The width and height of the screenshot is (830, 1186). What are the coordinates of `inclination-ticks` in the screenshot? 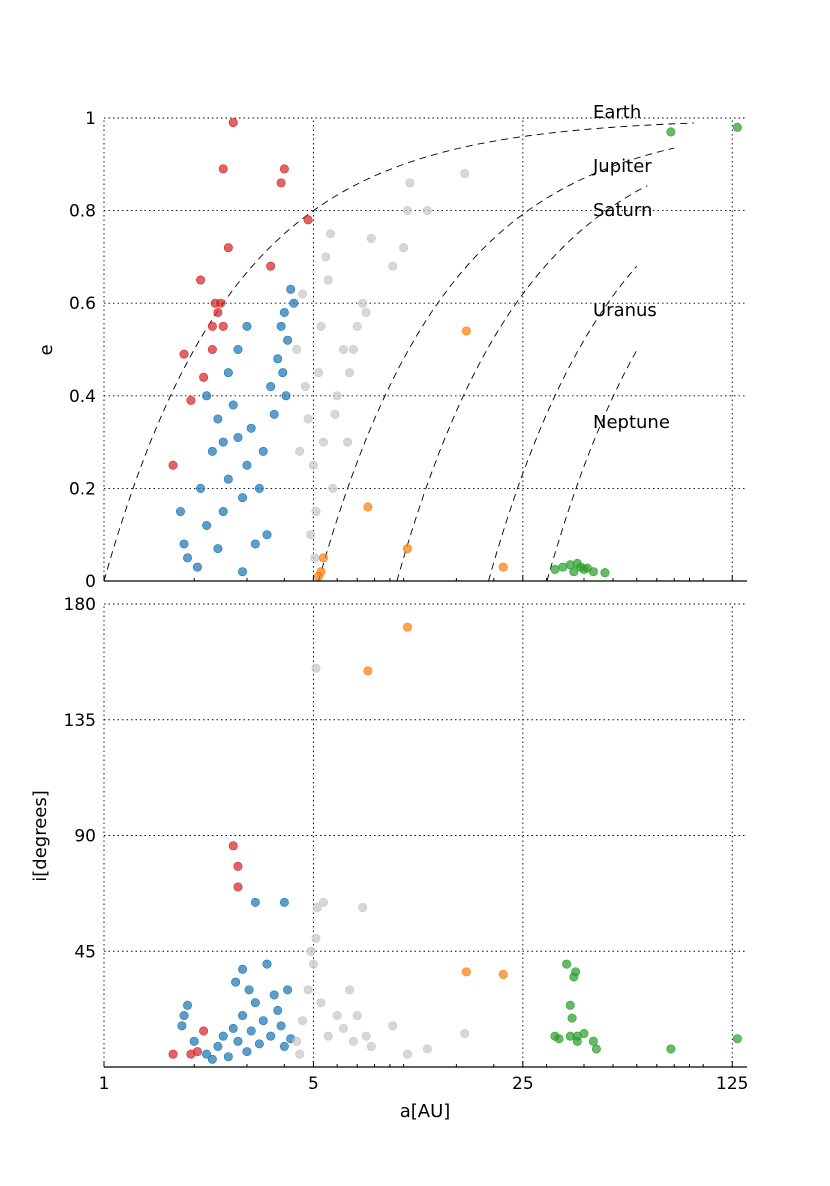 It's located at (418, 1064).